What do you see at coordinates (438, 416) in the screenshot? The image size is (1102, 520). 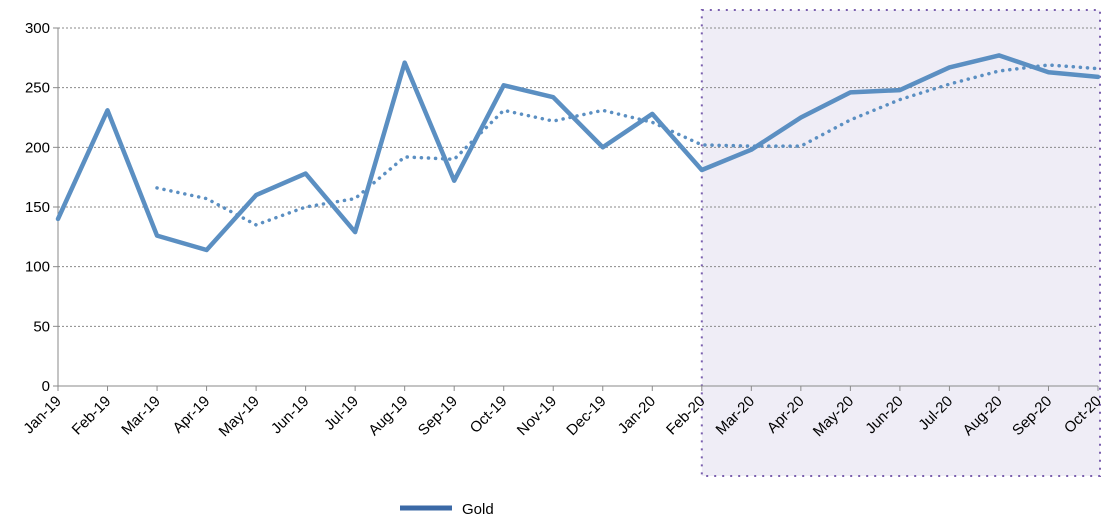 I see `x-tick-label-Sep-19: Sep-19` at bounding box center [438, 416].